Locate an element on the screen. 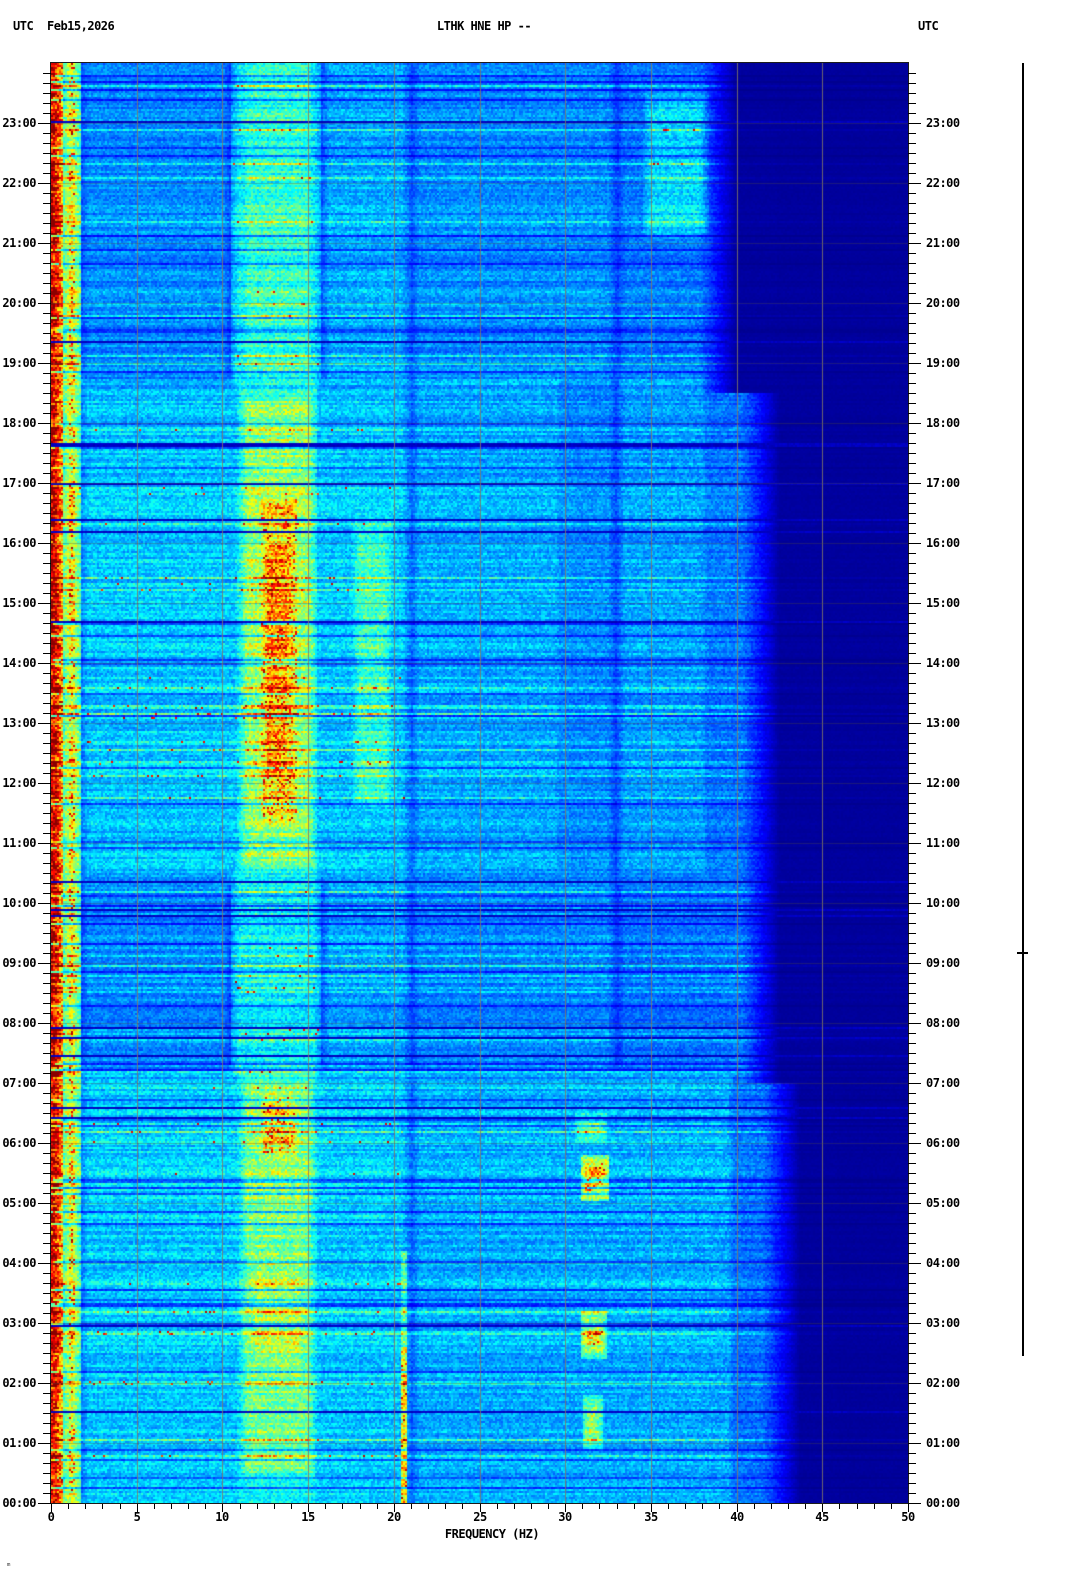  y-axis-label-right: 18:00 is located at coordinates (943, 423).